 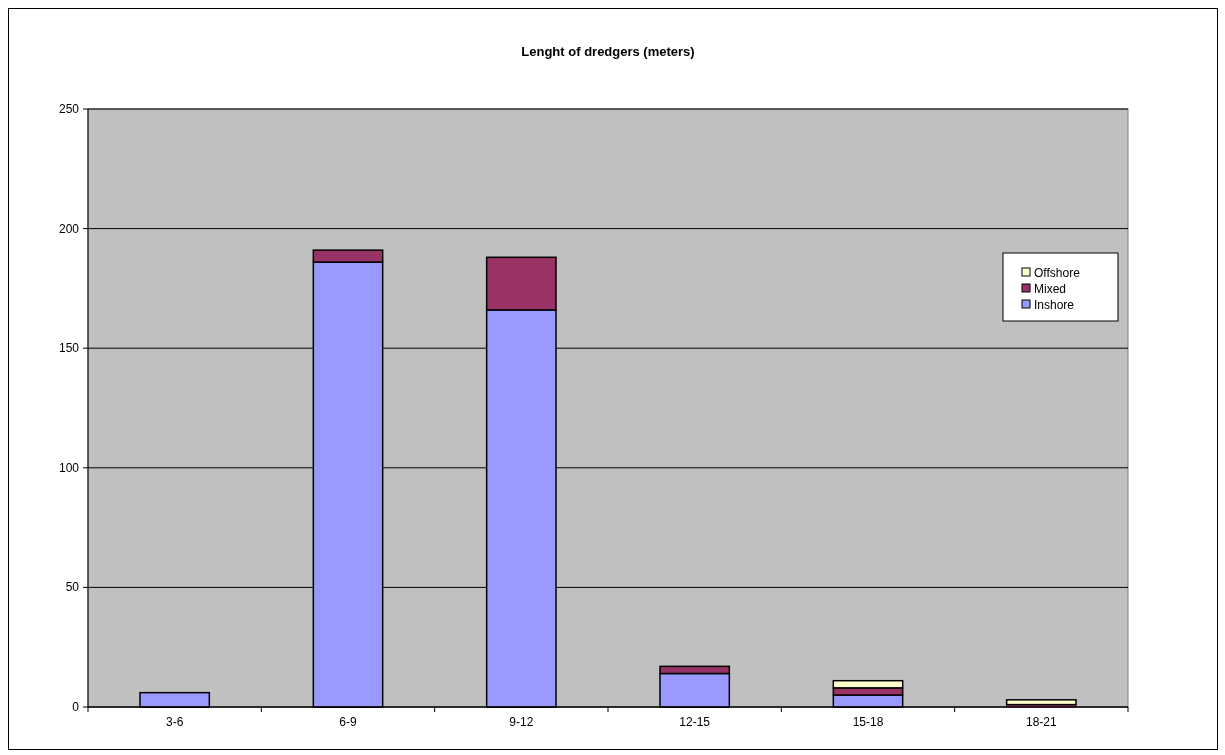 What do you see at coordinates (1054, 305) in the screenshot?
I see `legend-label: Inshore` at bounding box center [1054, 305].